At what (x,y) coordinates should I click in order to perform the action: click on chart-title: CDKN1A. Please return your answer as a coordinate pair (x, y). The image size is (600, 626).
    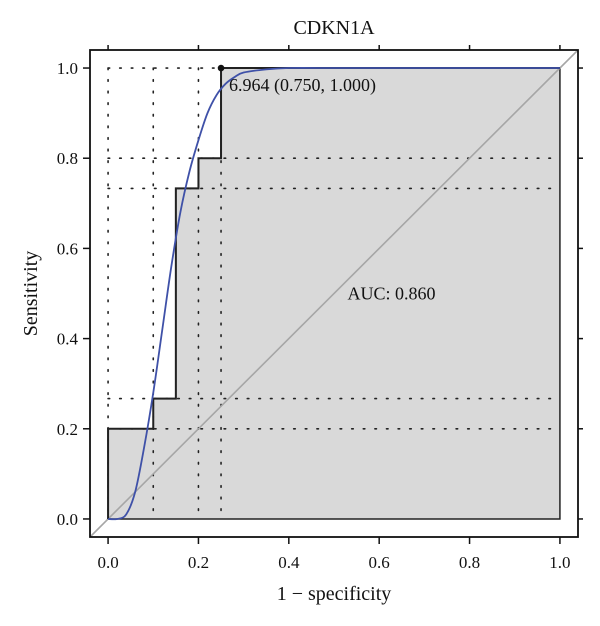
    Looking at the image, I should click on (334, 28).